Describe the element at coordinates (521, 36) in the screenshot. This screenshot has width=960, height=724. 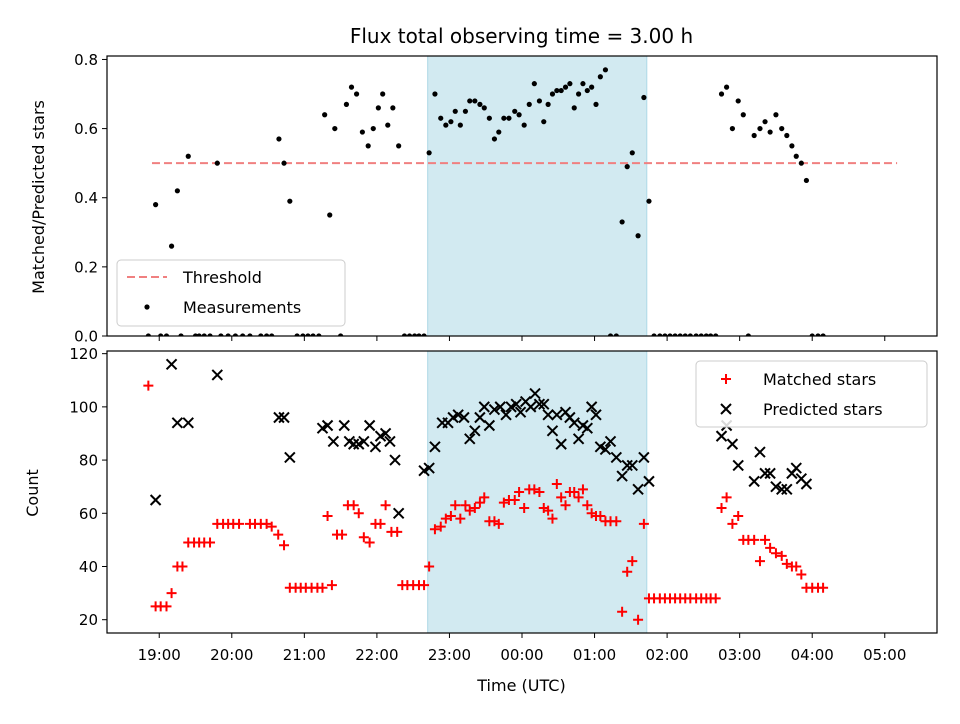
I see `chart-title: Flux total observing time = 3.00 h` at that location.